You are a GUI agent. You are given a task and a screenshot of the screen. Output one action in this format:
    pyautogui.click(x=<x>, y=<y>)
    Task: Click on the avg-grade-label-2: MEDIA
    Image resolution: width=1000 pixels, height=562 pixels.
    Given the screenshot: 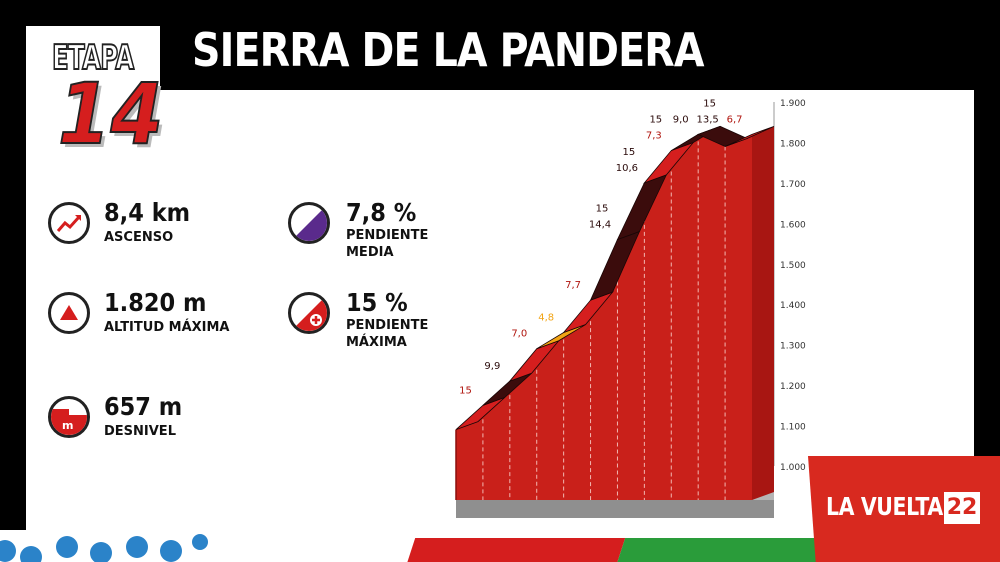 What is the action you would take?
    pyautogui.click(x=370, y=252)
    